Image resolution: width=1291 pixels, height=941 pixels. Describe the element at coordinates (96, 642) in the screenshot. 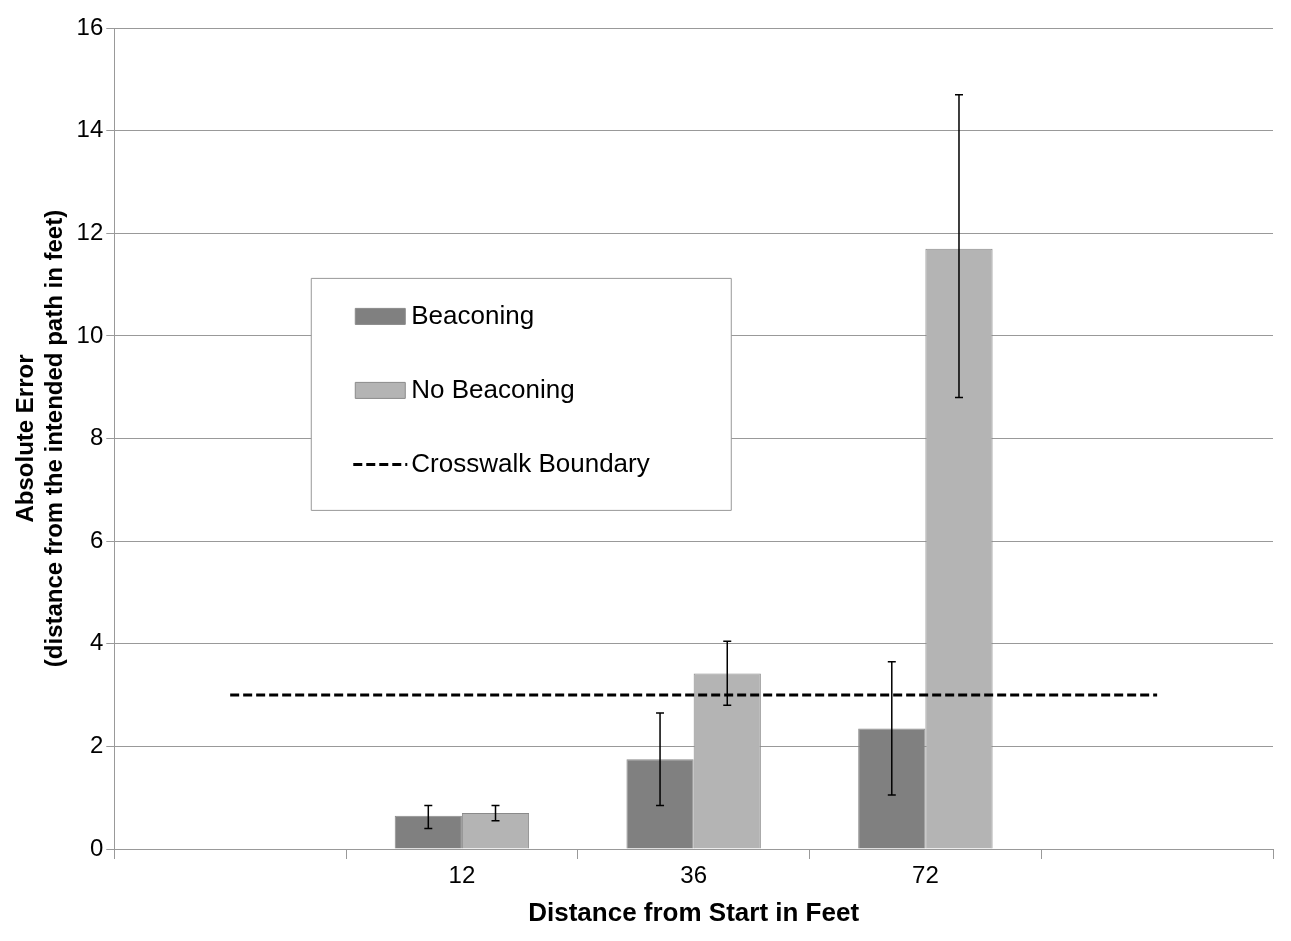

I see `y-tick-label: 4` at that location.